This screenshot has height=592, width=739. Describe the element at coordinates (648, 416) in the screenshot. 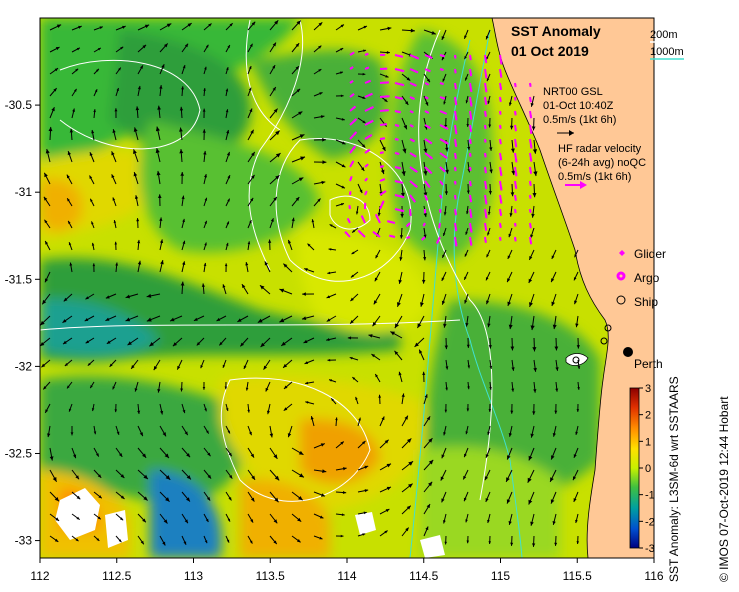

I see `colorbar-tick-label: 2` at that location.